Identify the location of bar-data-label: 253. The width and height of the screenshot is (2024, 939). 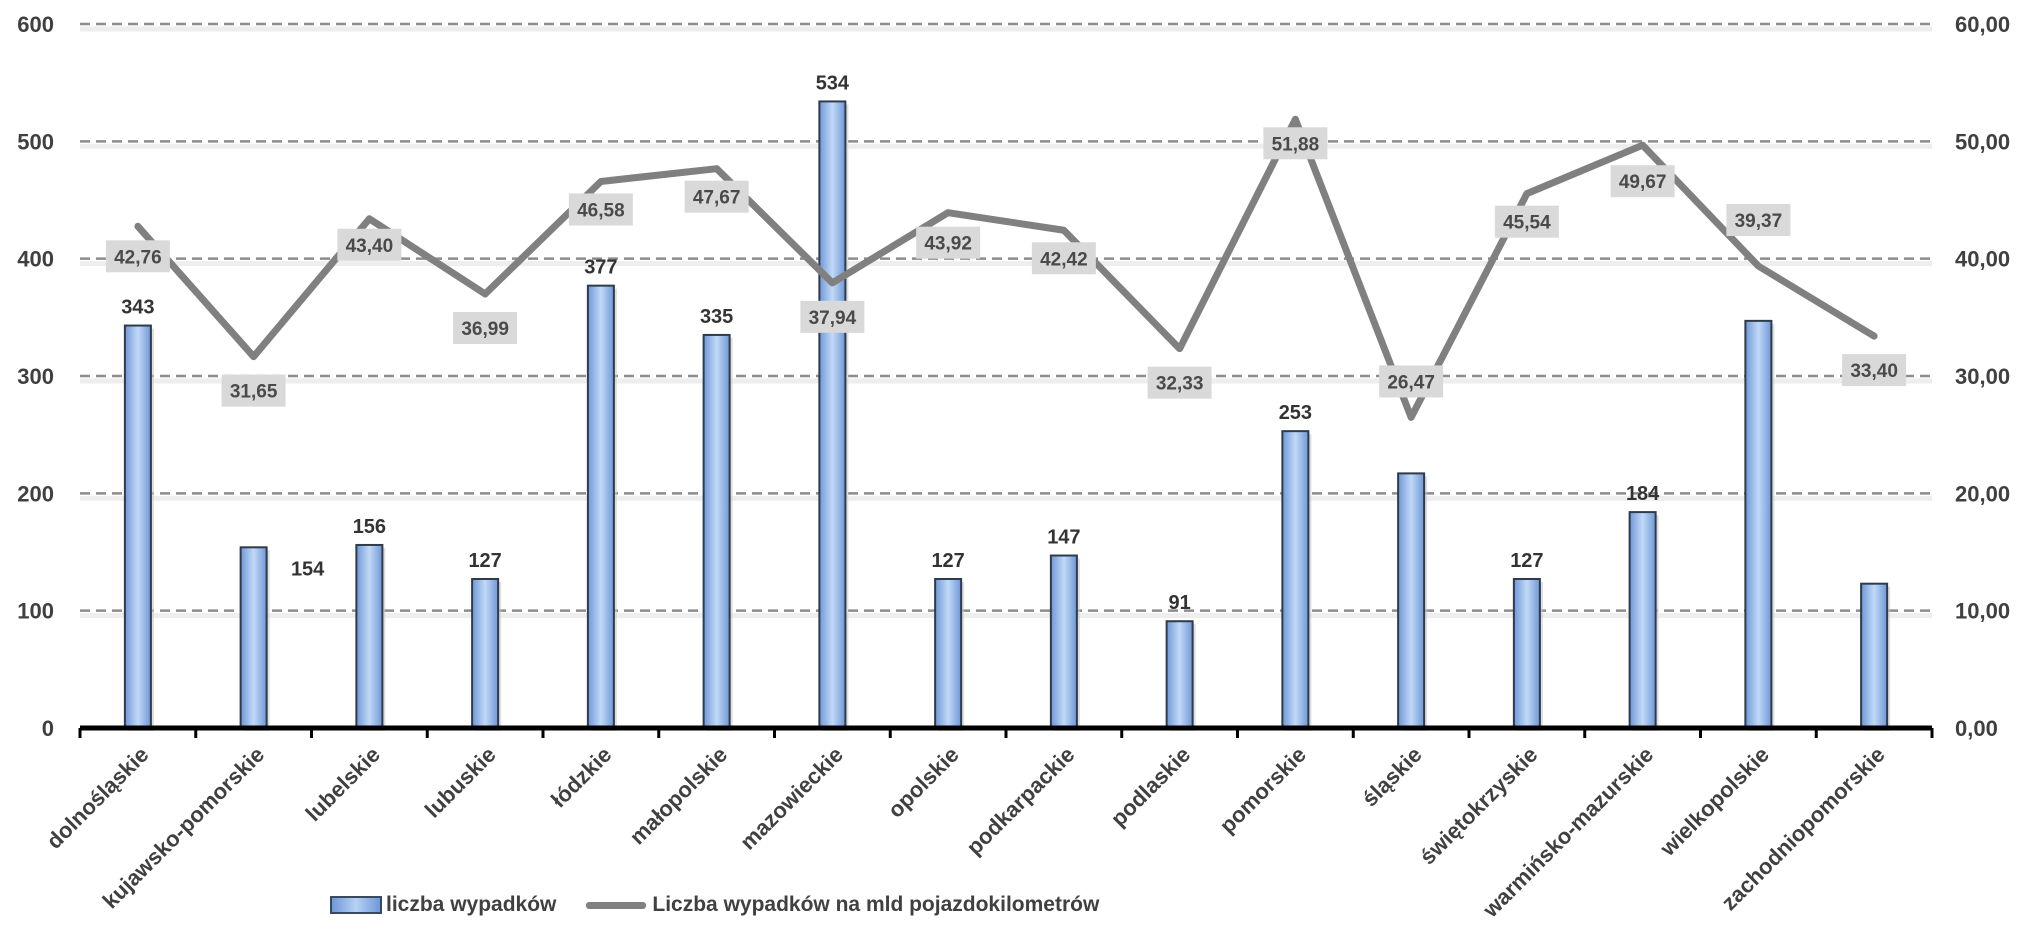
(1295, 413).